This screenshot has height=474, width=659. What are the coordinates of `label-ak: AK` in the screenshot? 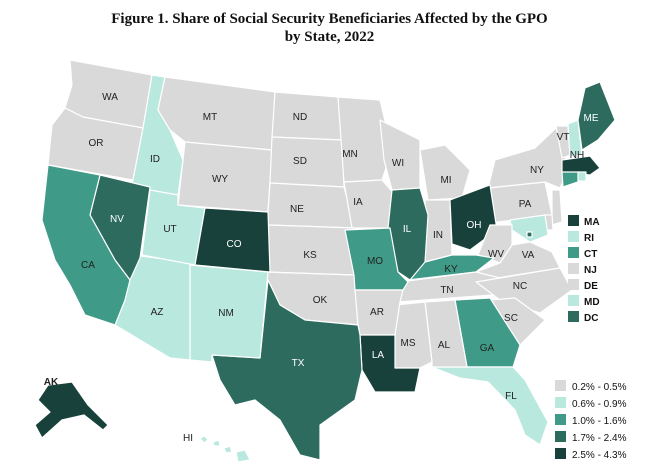 It's located at (51, 382).